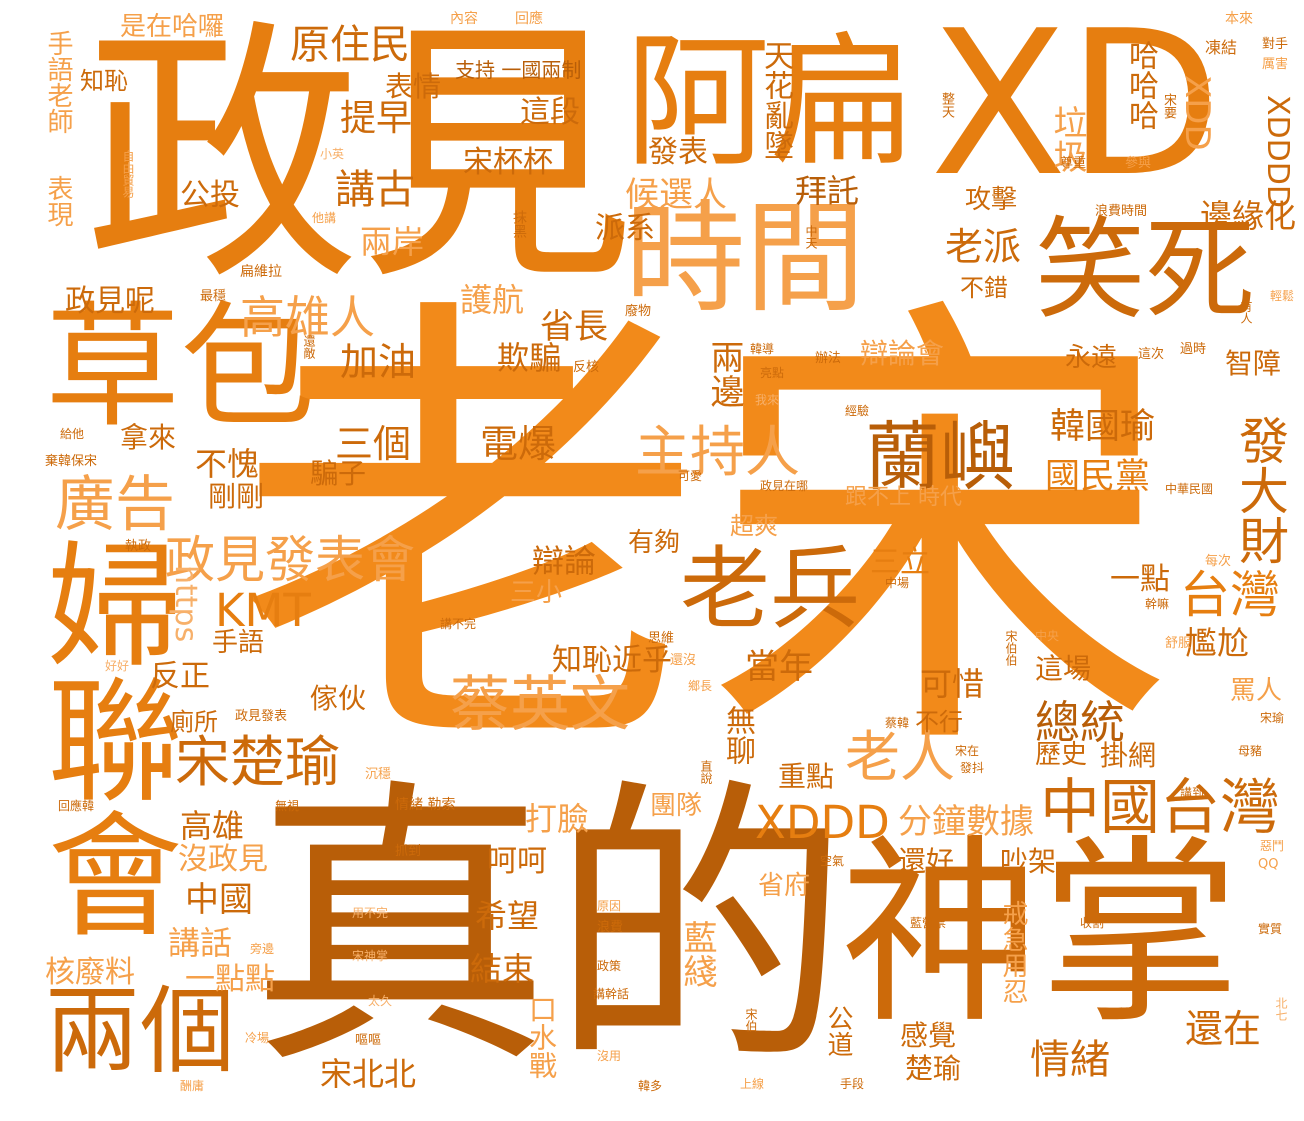 This screenshot has width=1304, height=1121. What do you see at coordinates (1092, 923) in the screenshot?
I see `word-shouge: 收割` at bounding box center [1092, 923].